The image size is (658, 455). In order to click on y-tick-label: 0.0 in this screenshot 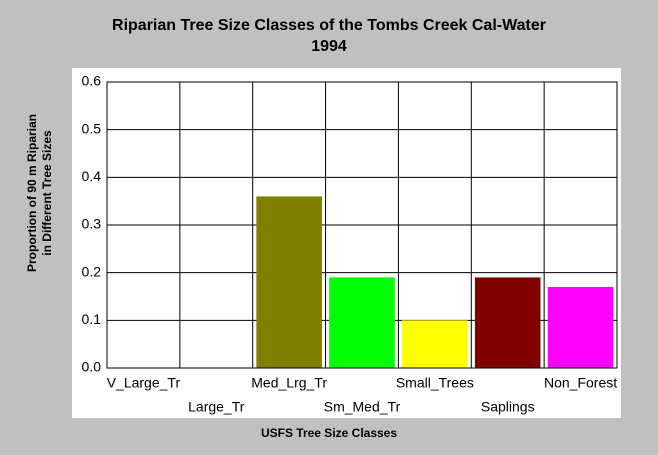, I will do `click(92, 367)`.